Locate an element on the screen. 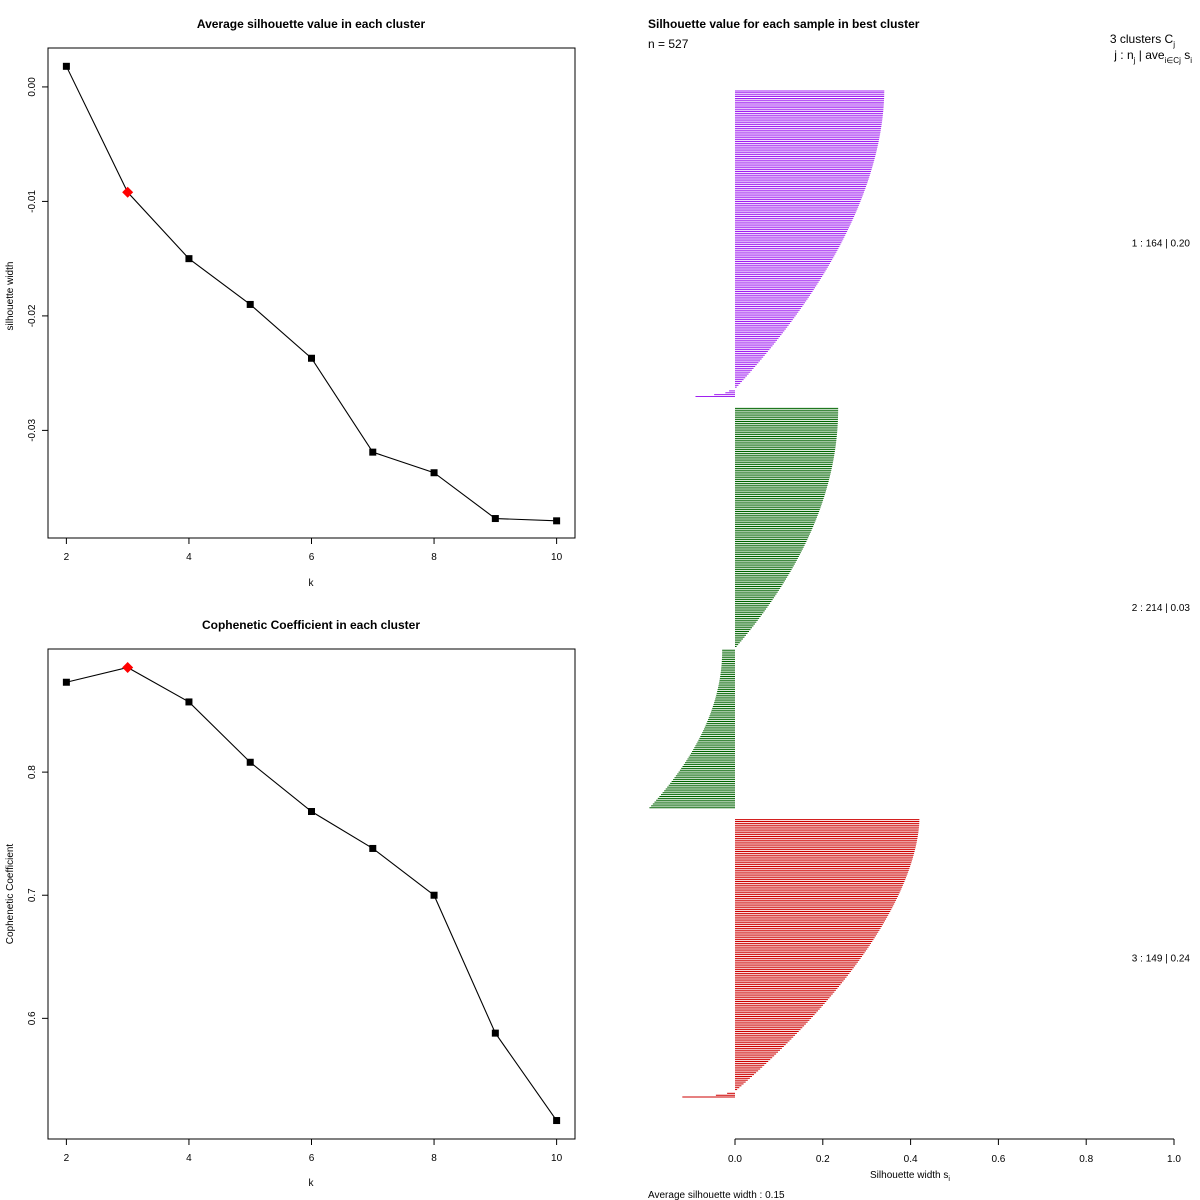 This screenshot has height=1200, width=1200. silhouette-x-tick-label: 0.2 is located at coordinates (823, 1159).